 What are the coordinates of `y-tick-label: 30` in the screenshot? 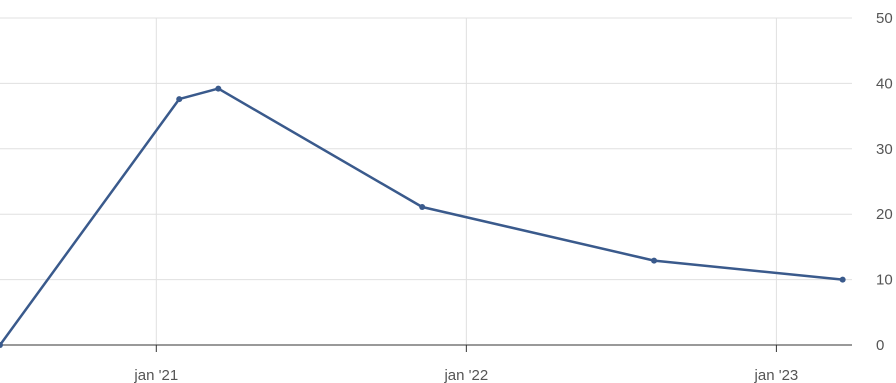 It's located at (884, 149).